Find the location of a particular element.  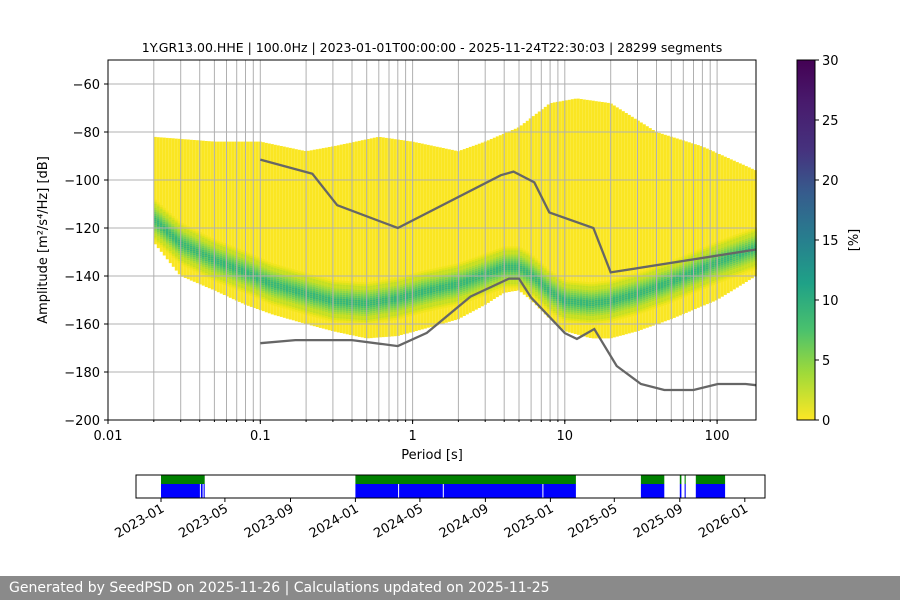

y-tick-label: −160 is located at coordinates (82, 325).